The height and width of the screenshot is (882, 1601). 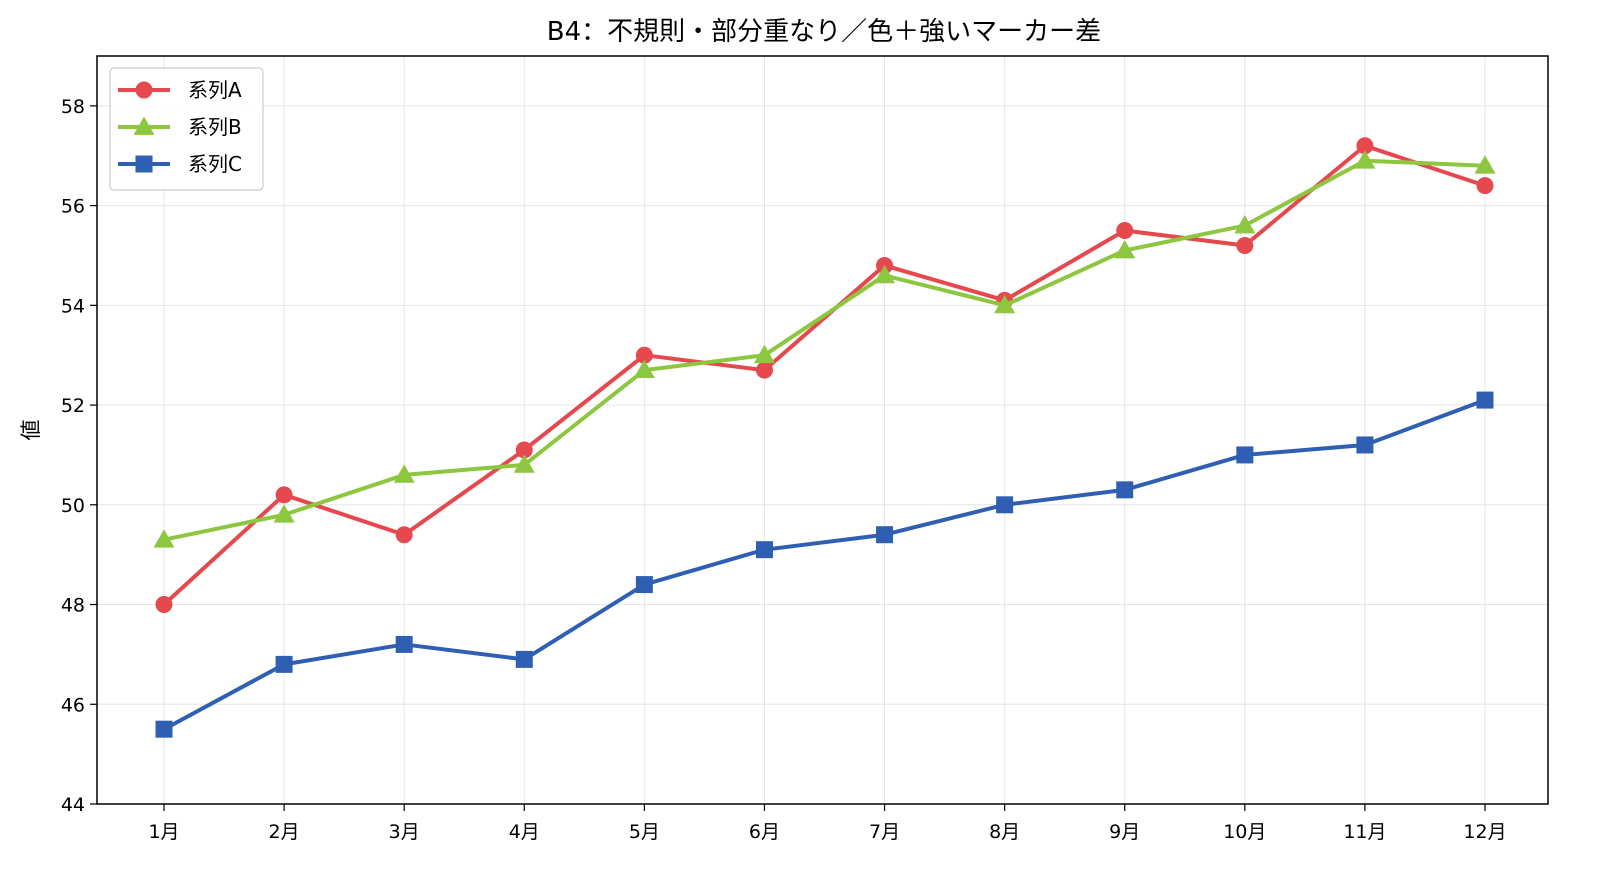 I want to click on x-tick-label: 10月, so click(x=1244, y=832).